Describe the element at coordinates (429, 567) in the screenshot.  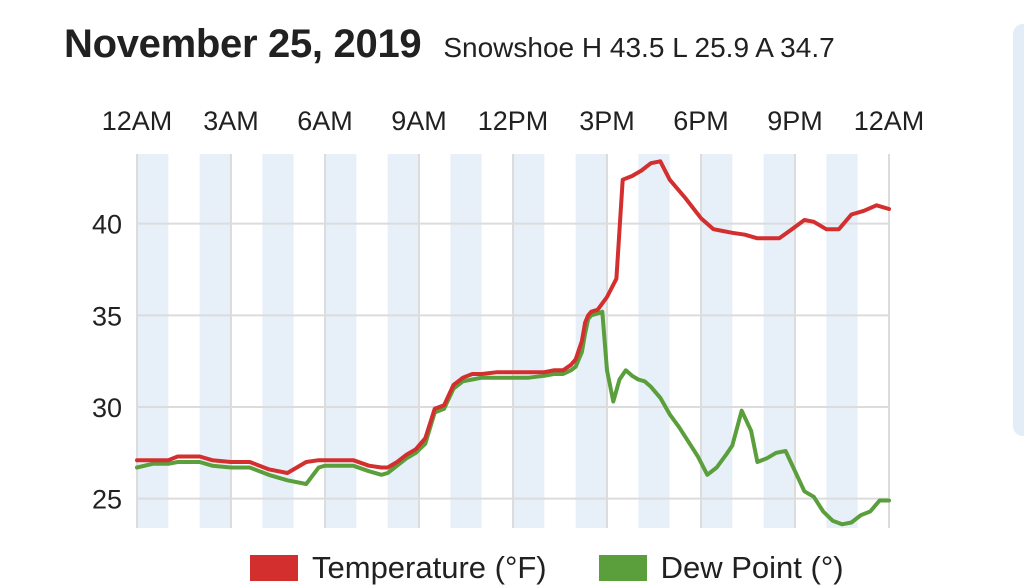
I see `legend-label-temperature: Temperature (°F)` at that location.